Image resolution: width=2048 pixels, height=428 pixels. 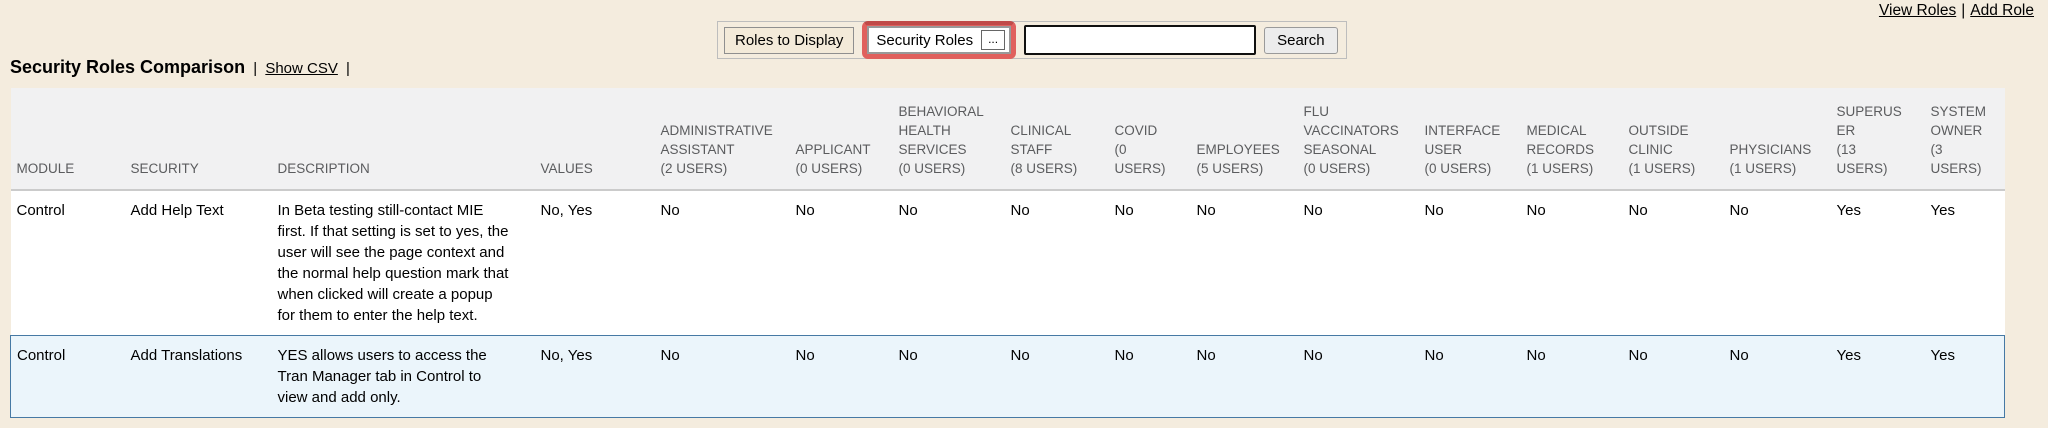 What do you see at coordinates (1044, 169) in the screenshot?
I see `role-users-count: (8 USERS)` at bounding box center [1044, 169].